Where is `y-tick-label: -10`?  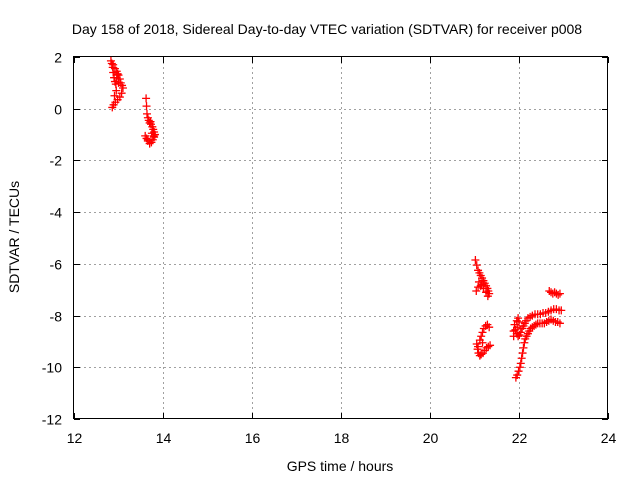
y-tick-label: -10 is located at coordinates (52, 368).